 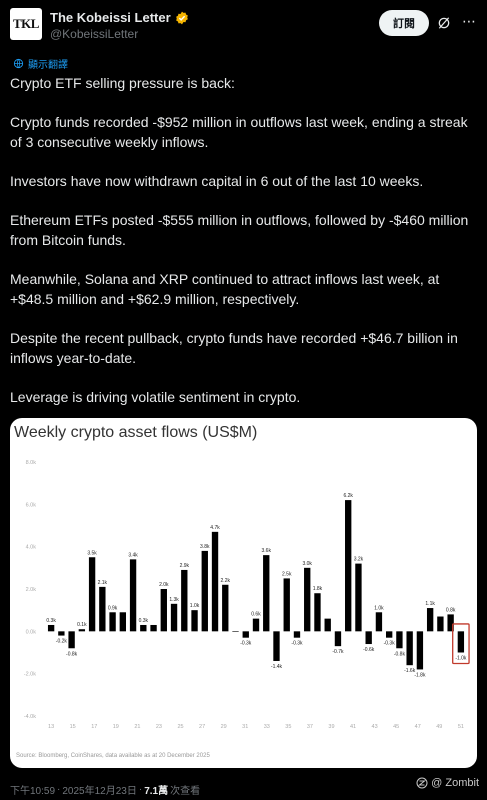 What do you see at coordinates (331, 727) in the screenshot?
I see `x-tick-label: 39` at bounding box center [331, 727].